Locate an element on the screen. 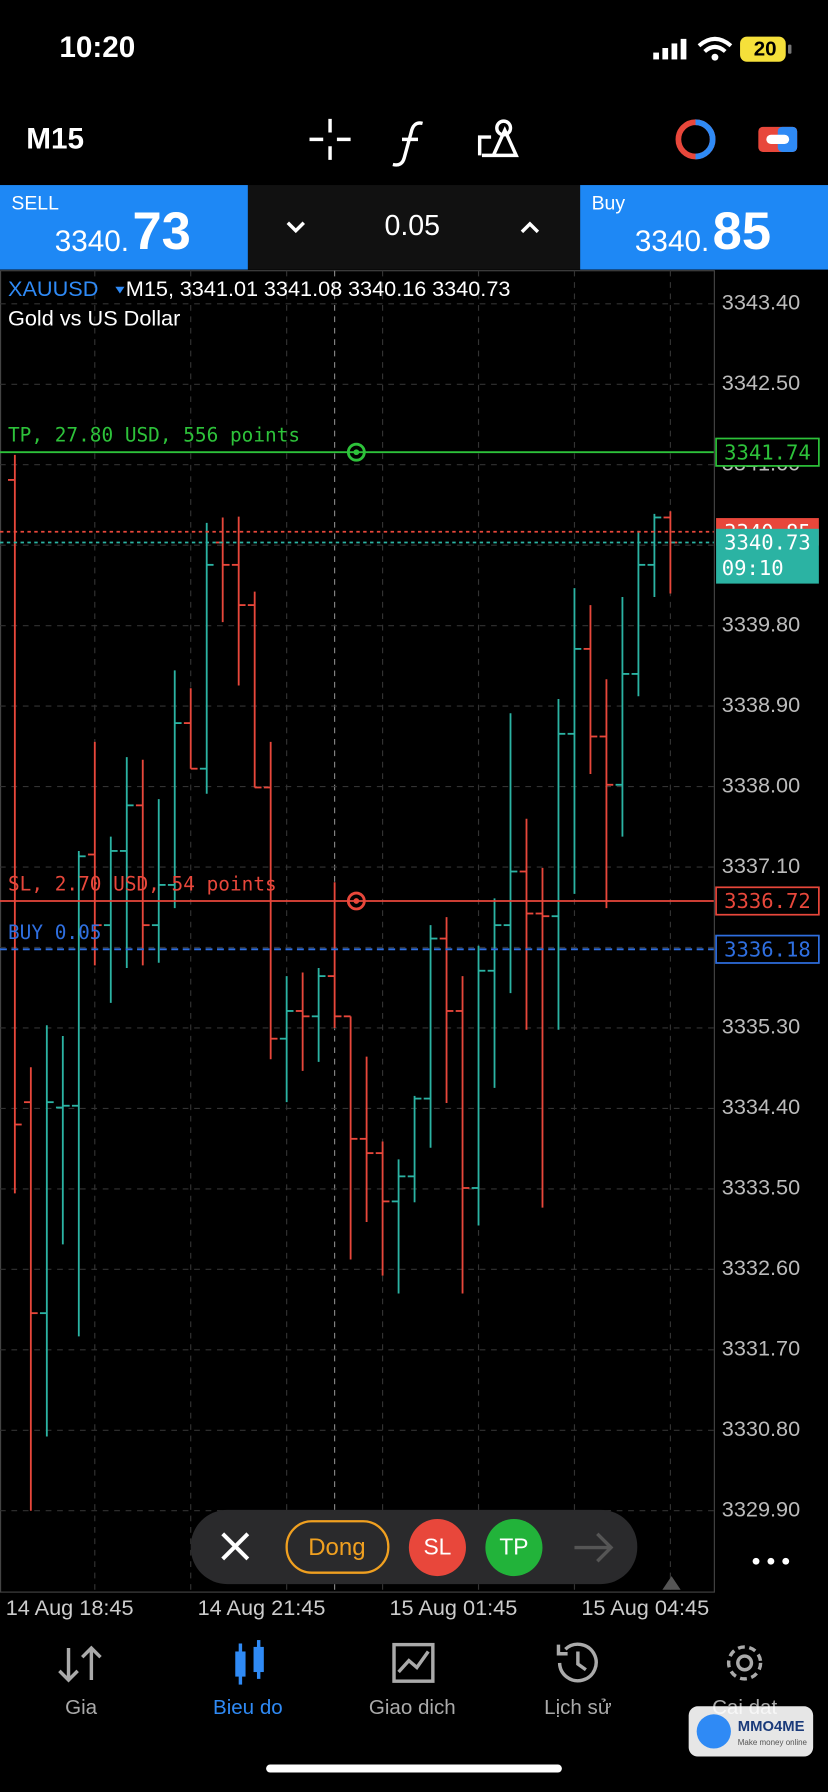  header-part: 3341.08 is located at coordinates (303, 288).